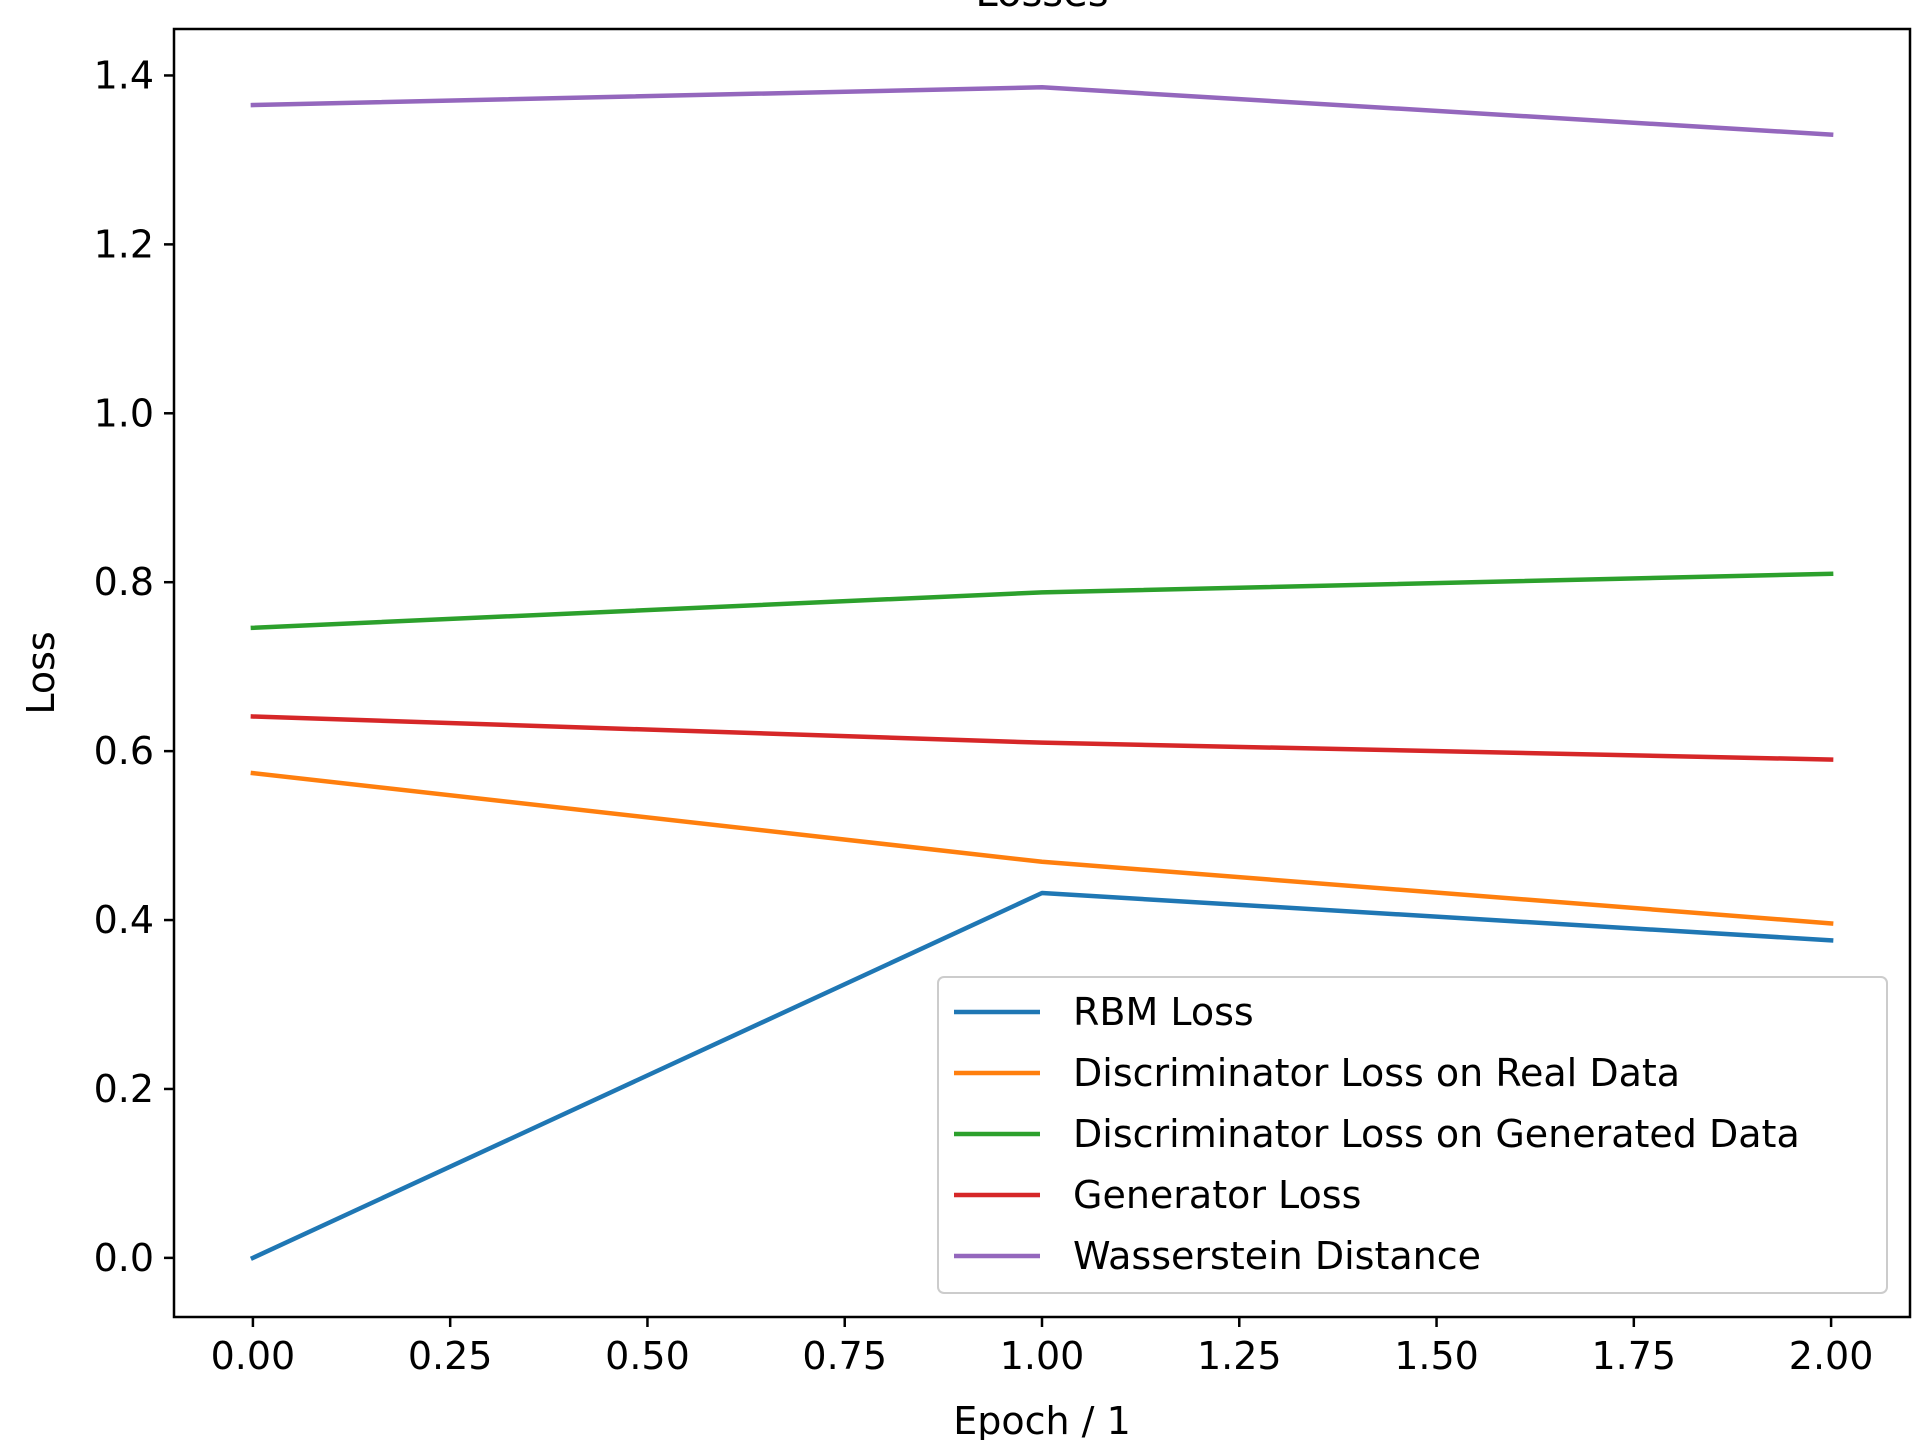 Image resolution: width=1920 pixels, height=1440 pixels. What do you see at coordinates (1217, 1195) in the screenshot?
I see `legend-label-generator-loss: Generator Loss` at bounding box center [1217, 1195].